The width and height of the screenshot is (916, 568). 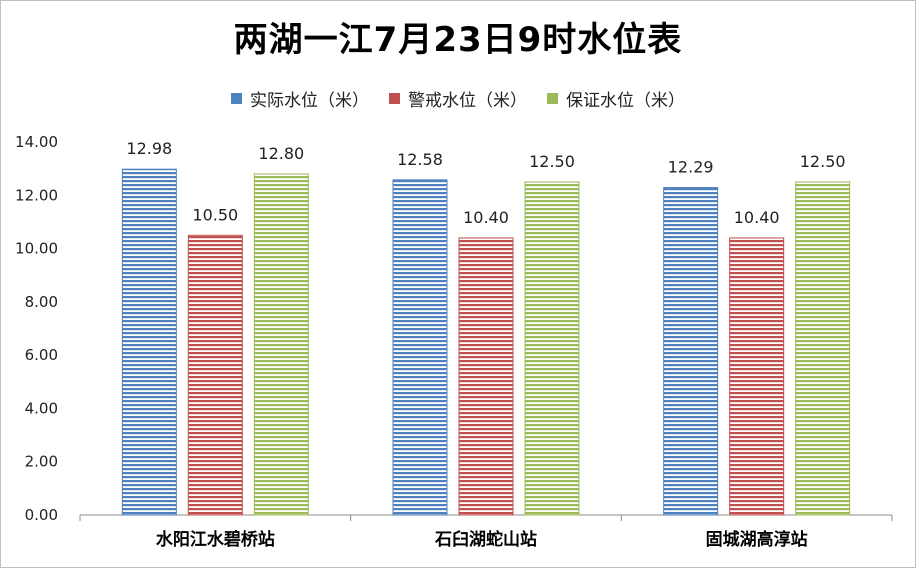 What do you see at coordinates (41, 408) in the screenshot?
I see `y-tick-label: 4.00` at bounding box center [41, 408].